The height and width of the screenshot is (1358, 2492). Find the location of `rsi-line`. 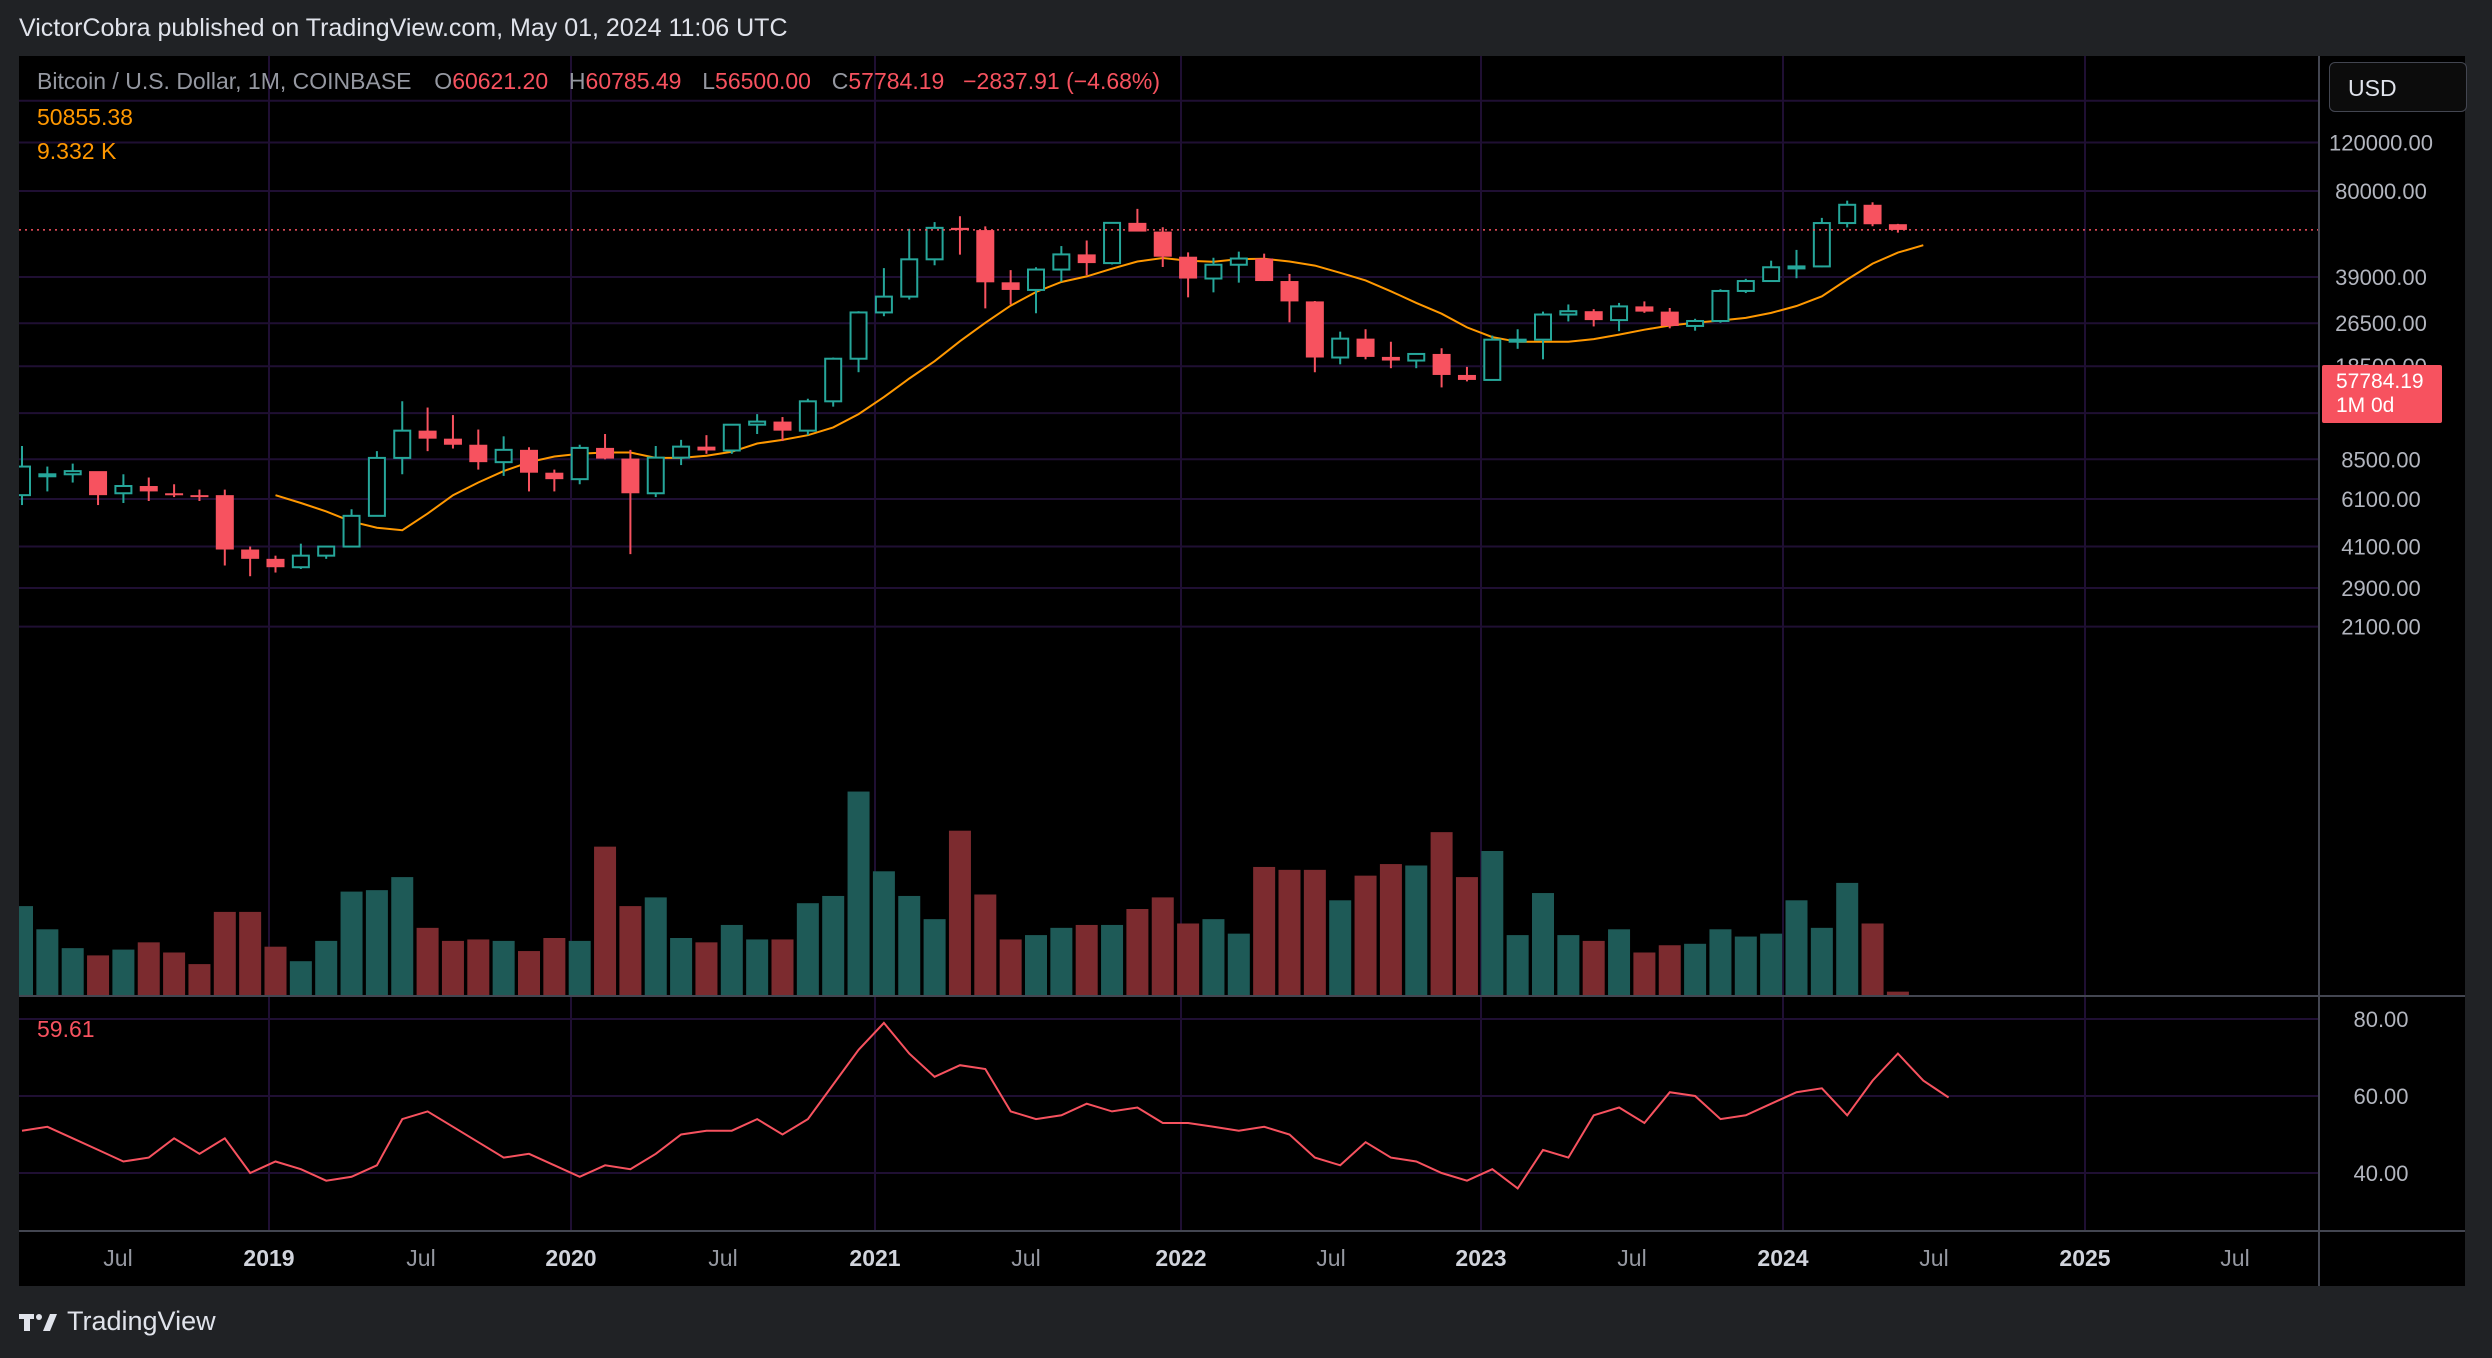

rsi-line is located at coordinates (985, 1105).